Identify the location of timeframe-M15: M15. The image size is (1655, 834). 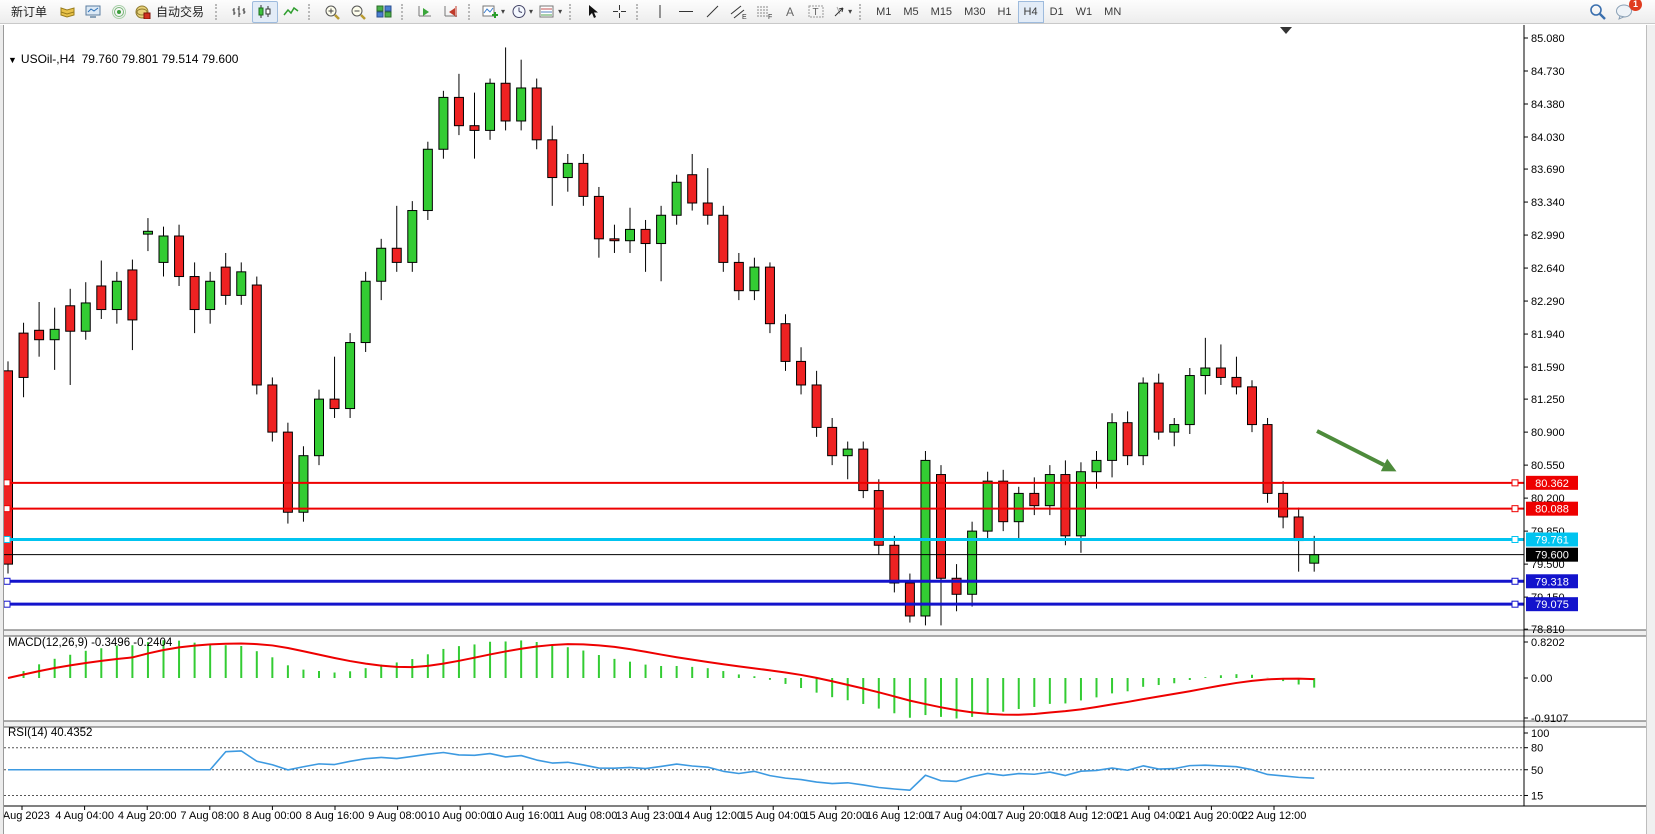
(941, 11).